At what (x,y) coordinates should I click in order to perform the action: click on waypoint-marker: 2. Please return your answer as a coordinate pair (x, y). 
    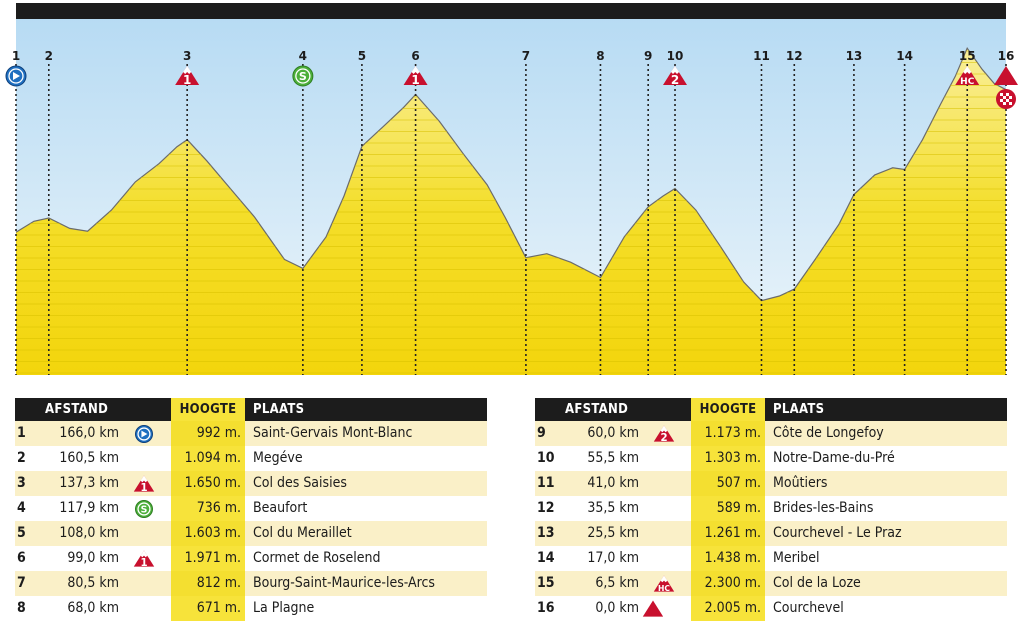
    Looking at the image, I should click on (49, 212).